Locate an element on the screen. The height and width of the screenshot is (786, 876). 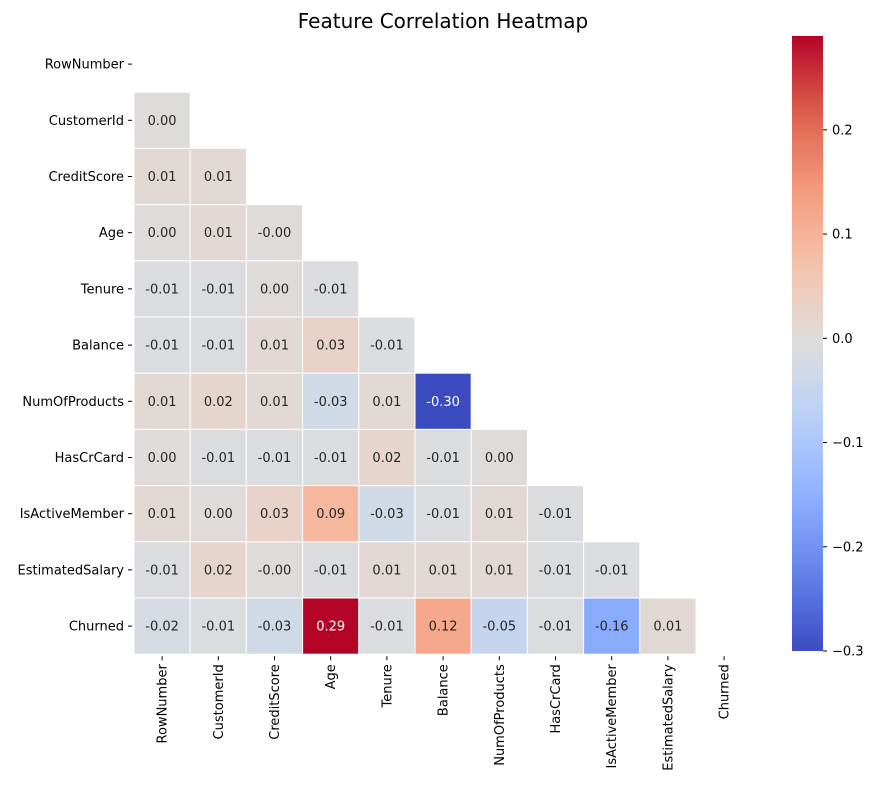
x-tick-label: Tenure is located at coordinates (387, 686).